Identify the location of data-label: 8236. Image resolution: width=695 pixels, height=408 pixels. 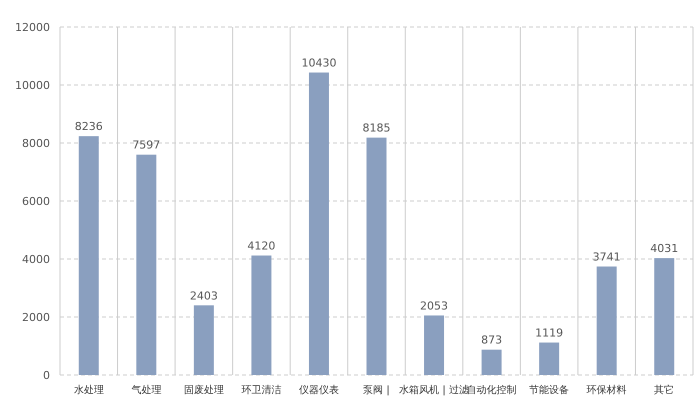
(88, 127).